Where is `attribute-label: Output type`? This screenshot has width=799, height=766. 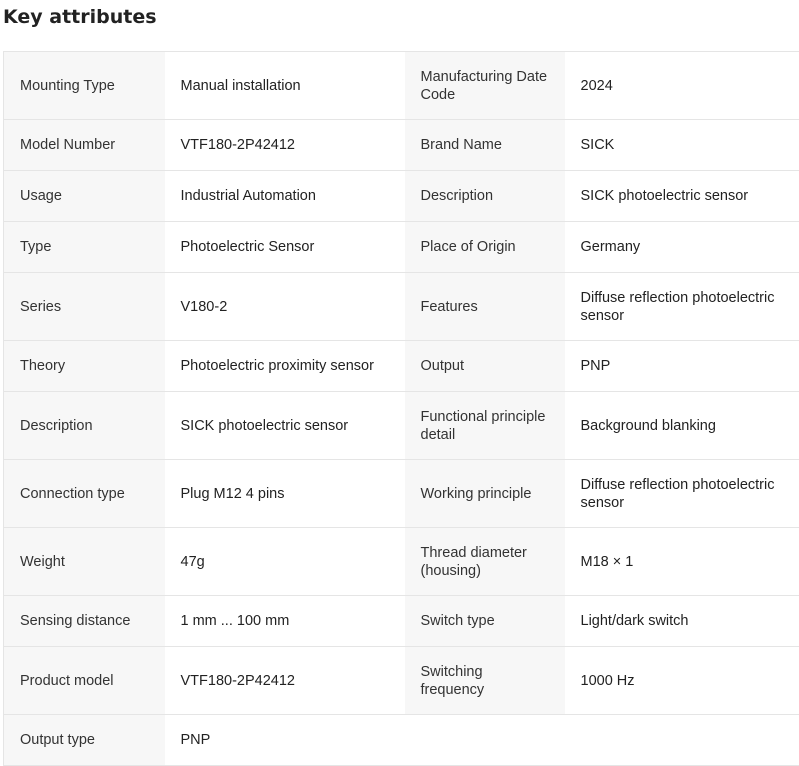 attribute-label: Output type is located at coordinates (84, 740).